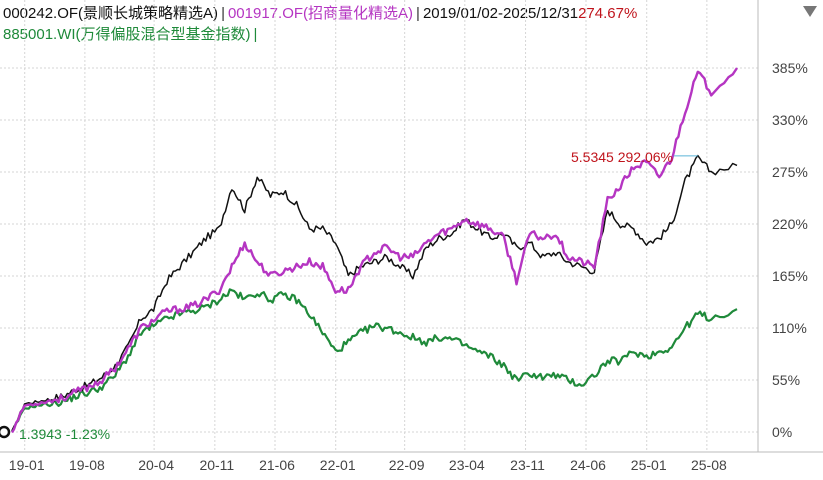 This screenshot has width=823, height=480. Describe the element at coordinates (588, 465) in the screenshot. I see `x-tick-label: 24-06` at that location.